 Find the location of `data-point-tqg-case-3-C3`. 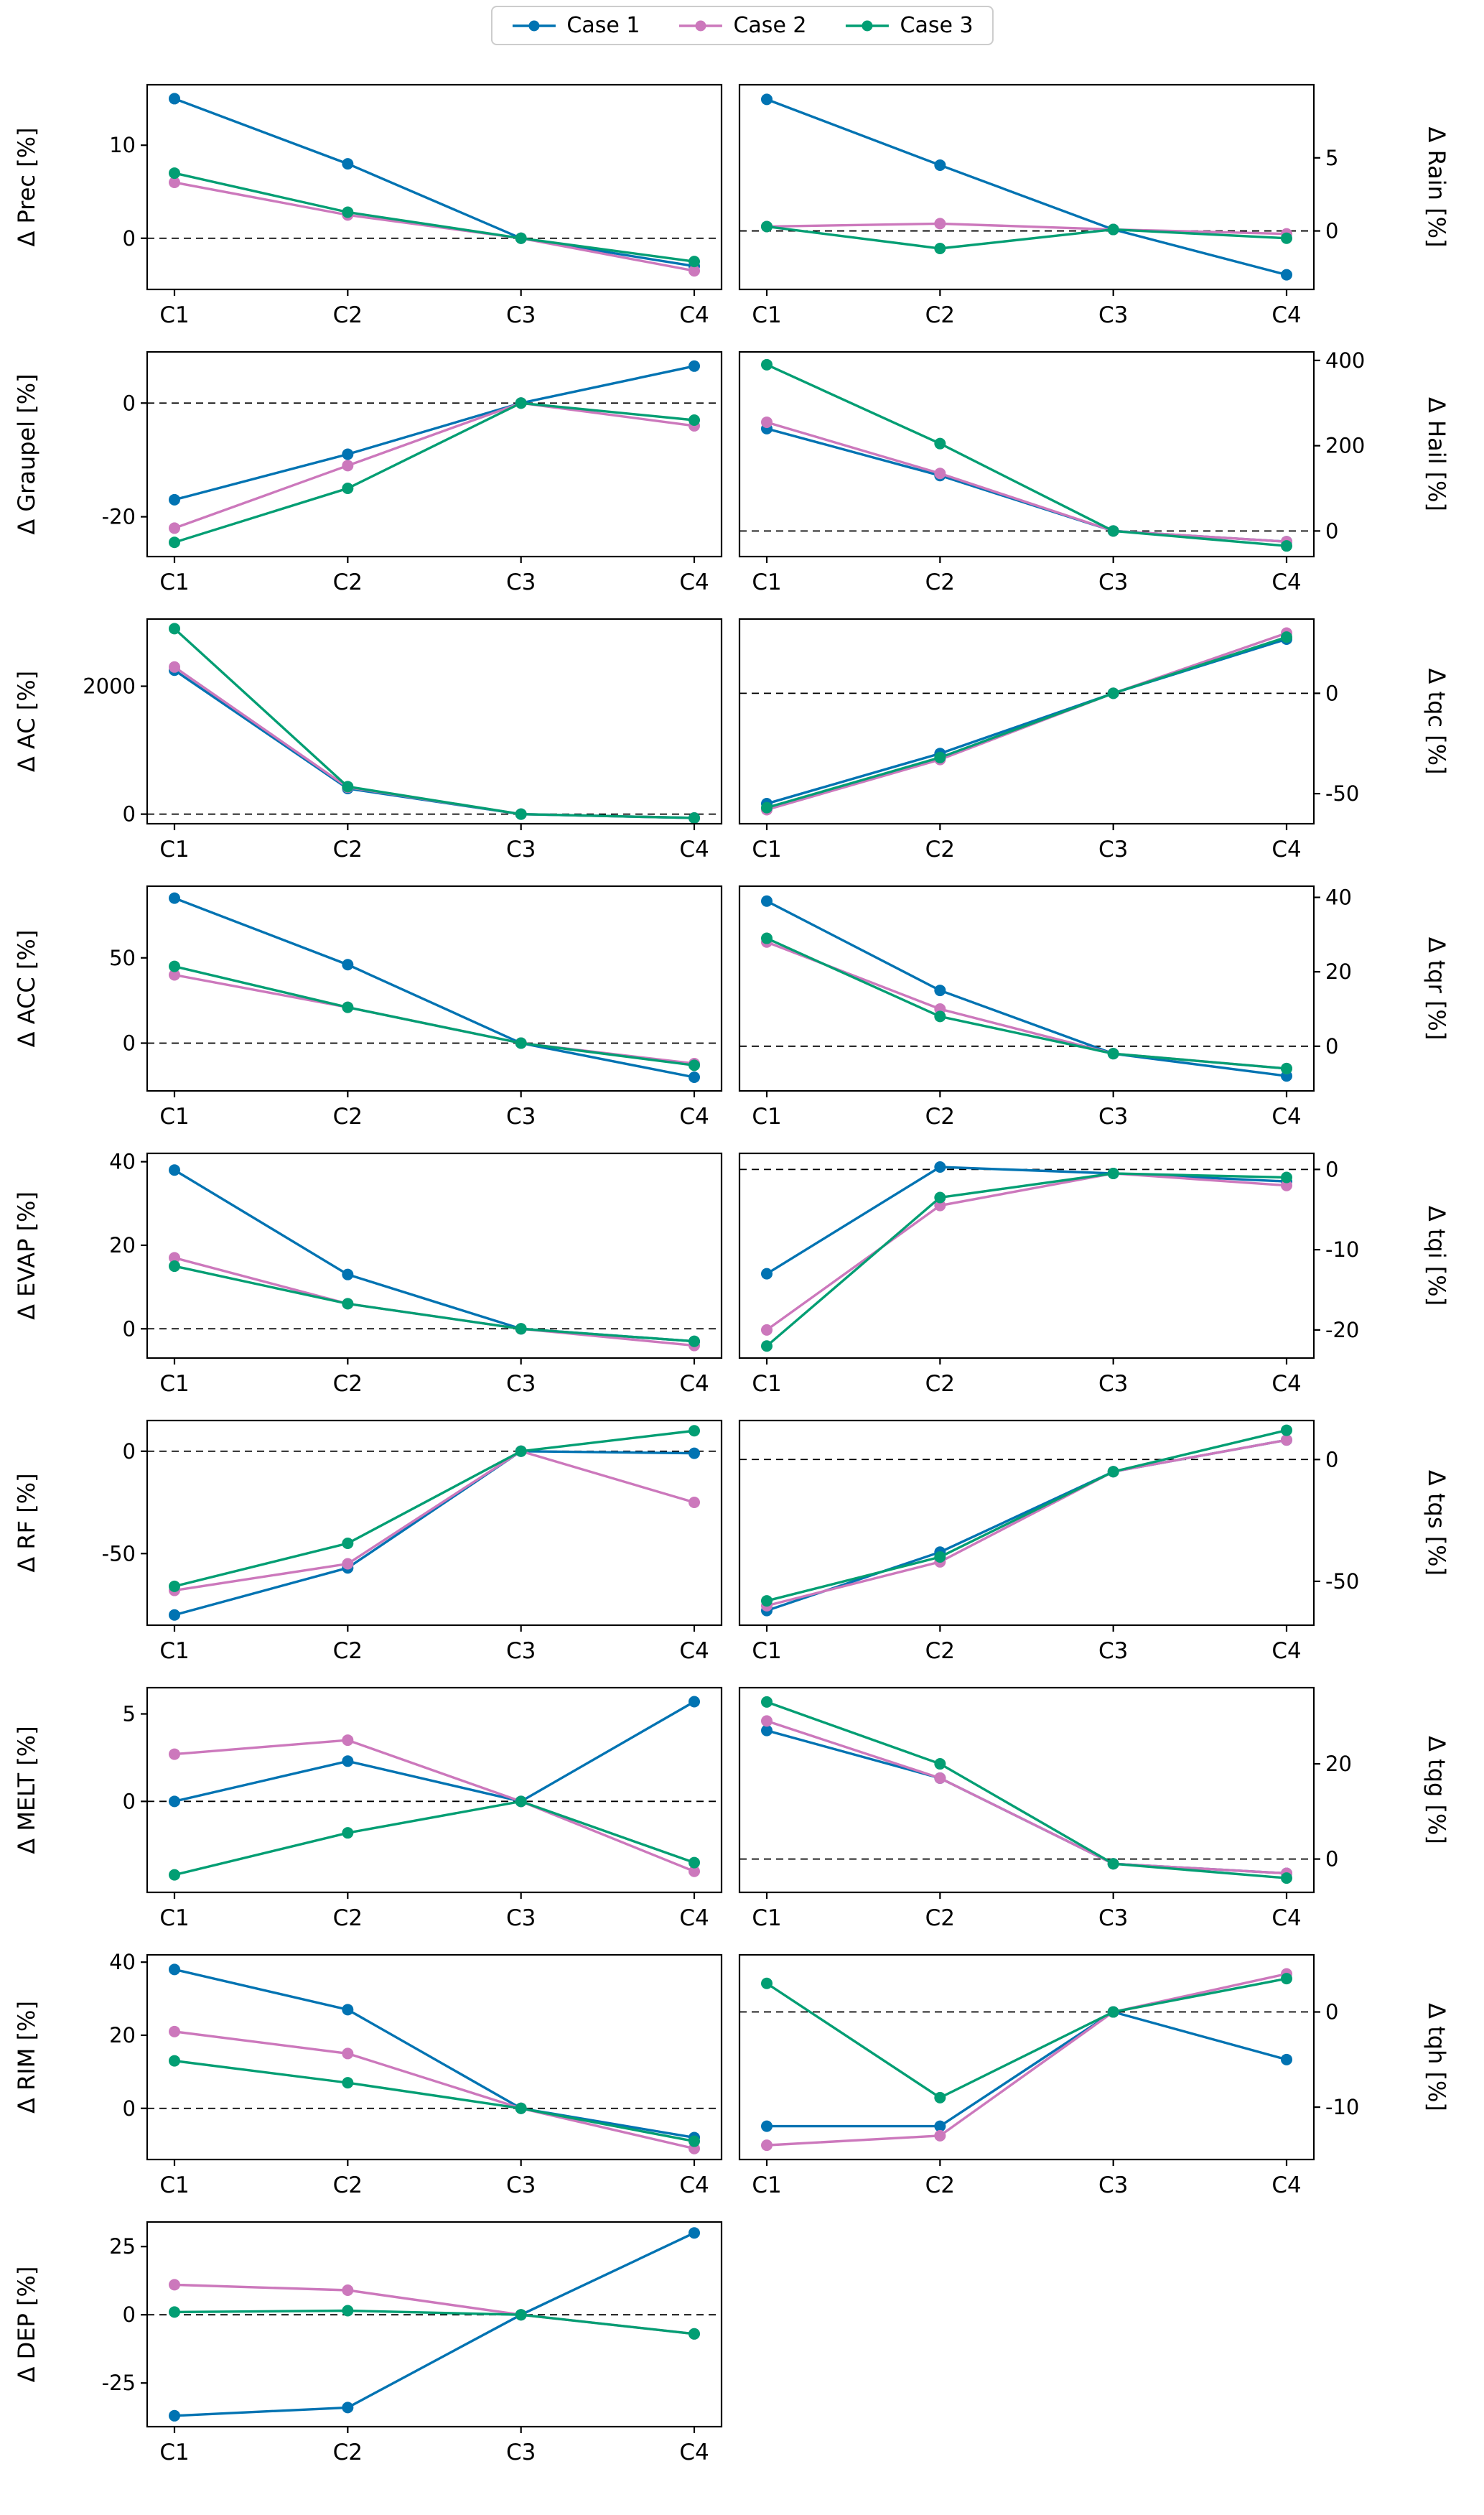

data-point-tqg-case-3-C3 is located at coordinates (1113, 1864).